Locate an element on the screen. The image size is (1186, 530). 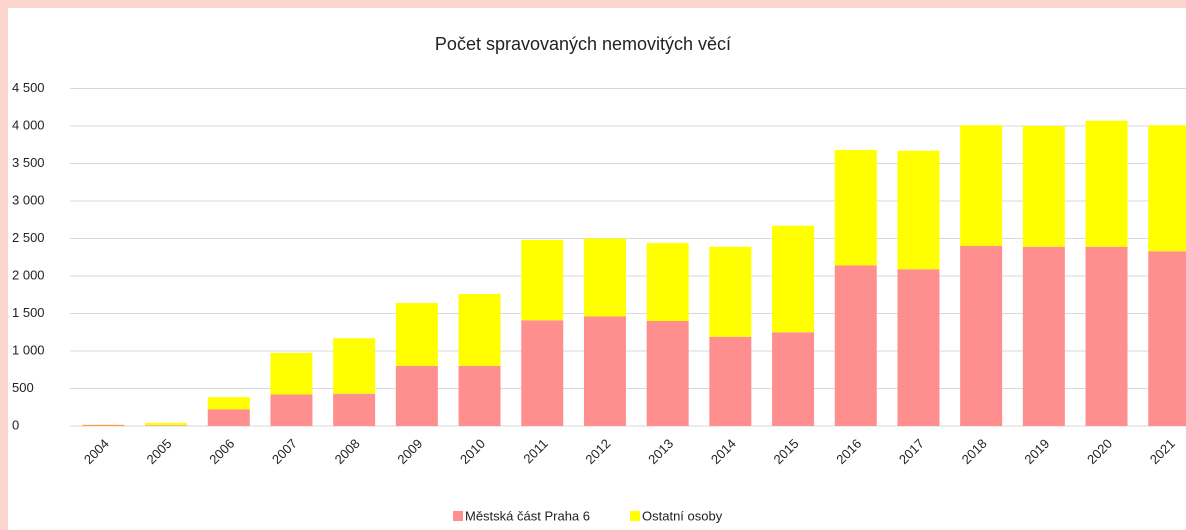
y-tick-label: 1 000 is located at coordinates (28, 349).